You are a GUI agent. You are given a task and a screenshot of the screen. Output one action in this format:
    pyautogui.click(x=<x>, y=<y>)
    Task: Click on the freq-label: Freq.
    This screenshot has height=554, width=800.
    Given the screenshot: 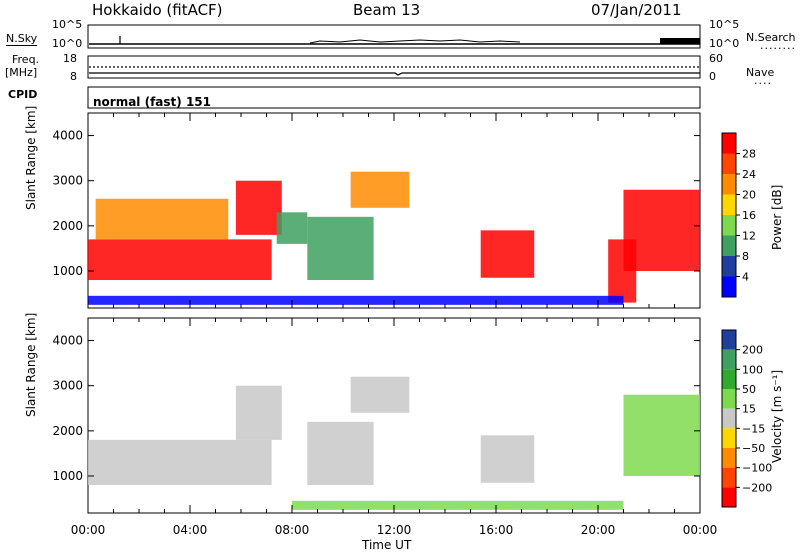 What is the action you would take?
    pyautogui.click(x=26, y=59)
    